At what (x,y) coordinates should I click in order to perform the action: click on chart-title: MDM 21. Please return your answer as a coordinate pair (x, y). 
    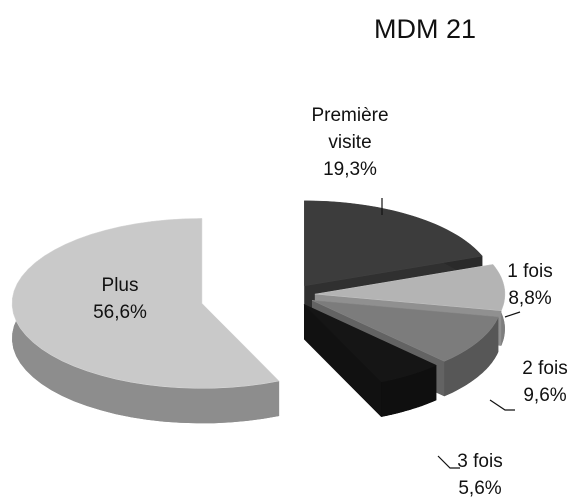
    Looking at the image, I should click on (424, 29).